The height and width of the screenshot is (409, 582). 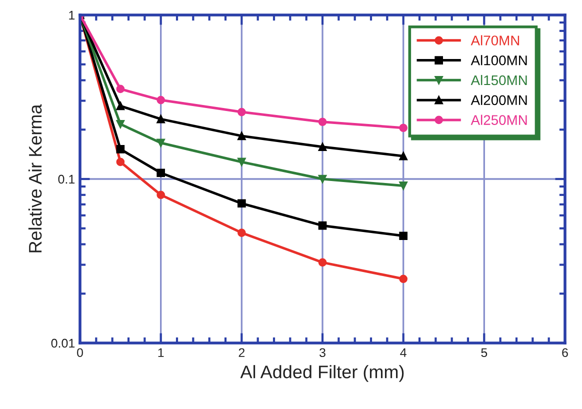 What do you see at coordinates (323, 353) in the screenshot?
I see `x-tick-label: 3` at bounding box center [323, 353].